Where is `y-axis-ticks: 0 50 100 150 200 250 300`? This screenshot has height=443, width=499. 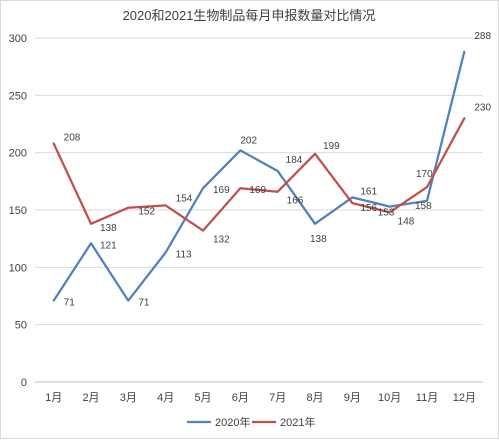 y-axis-ticks: 0 50 100 150 200 250 300 is located at coordinates (18, 211).